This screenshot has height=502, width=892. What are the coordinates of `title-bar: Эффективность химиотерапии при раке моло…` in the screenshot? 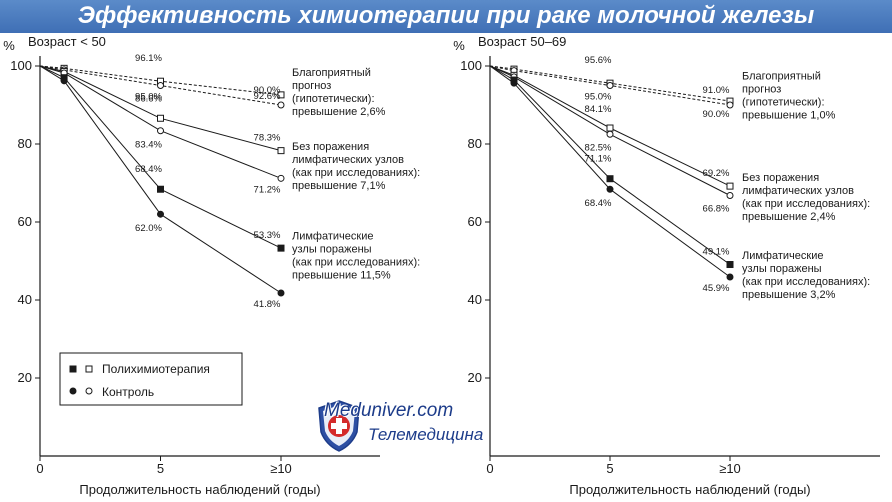 It's located at (446, 16).